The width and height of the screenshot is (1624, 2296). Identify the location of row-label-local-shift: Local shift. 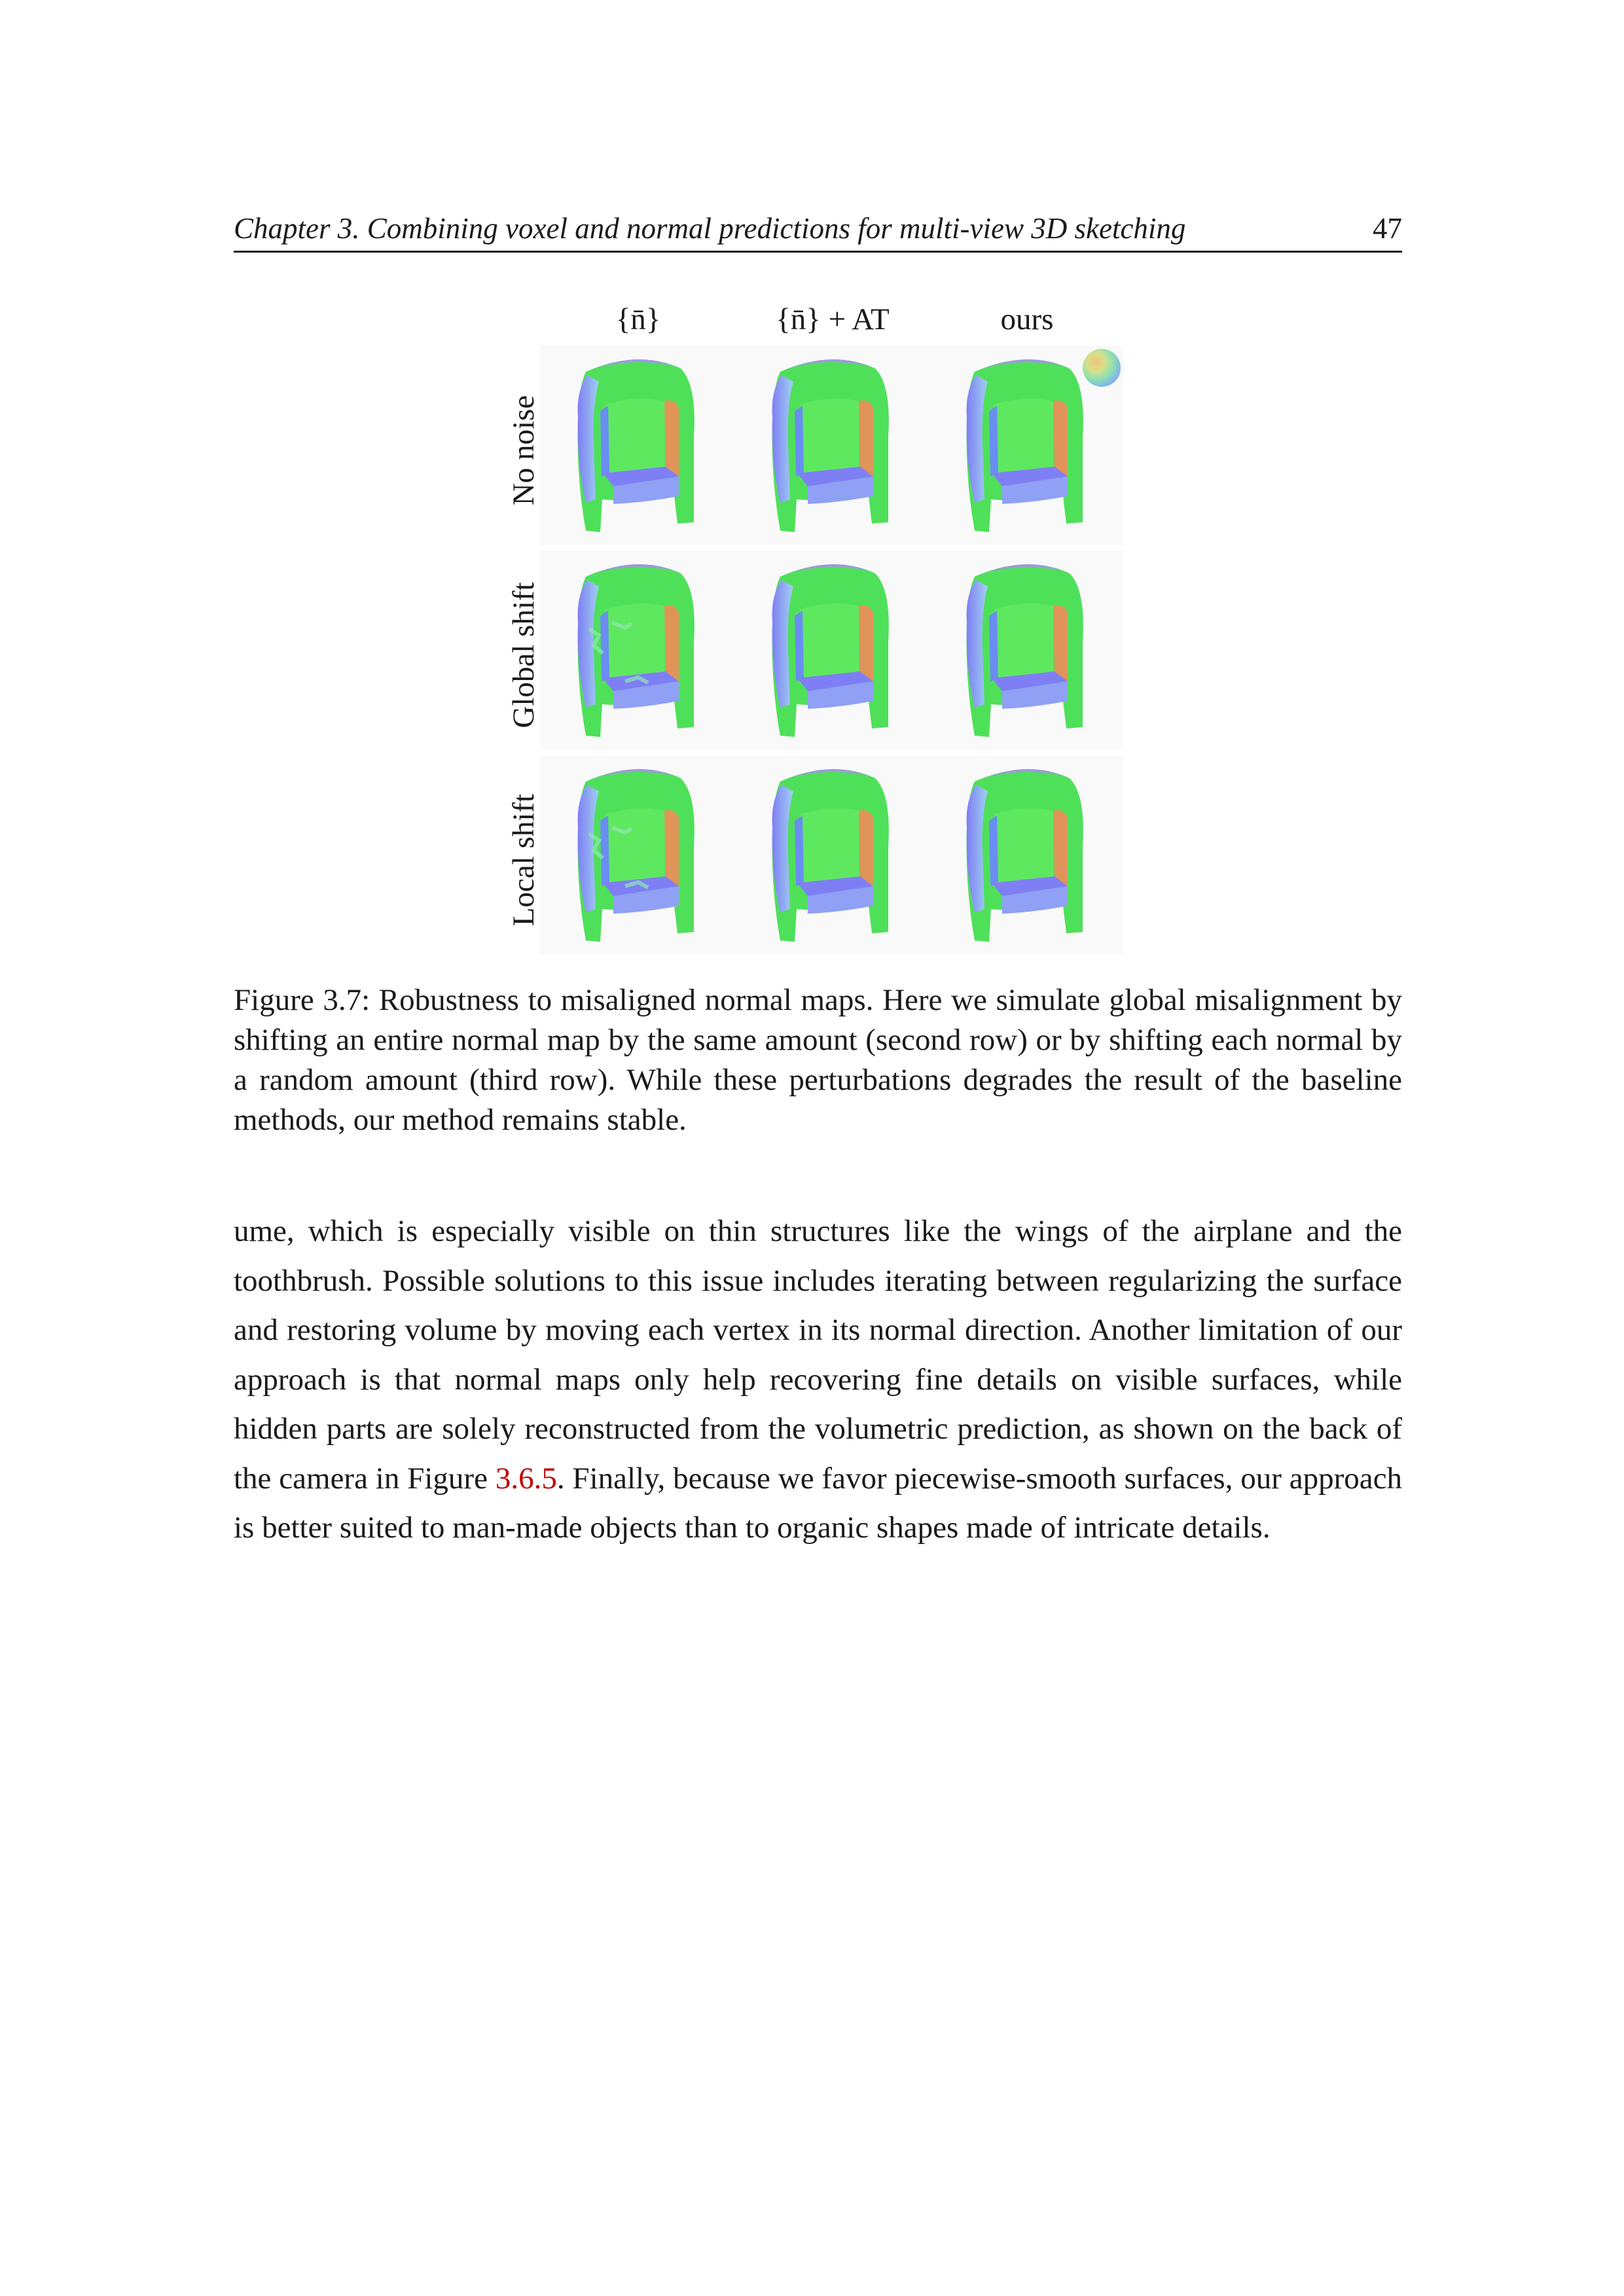
(524, 860).